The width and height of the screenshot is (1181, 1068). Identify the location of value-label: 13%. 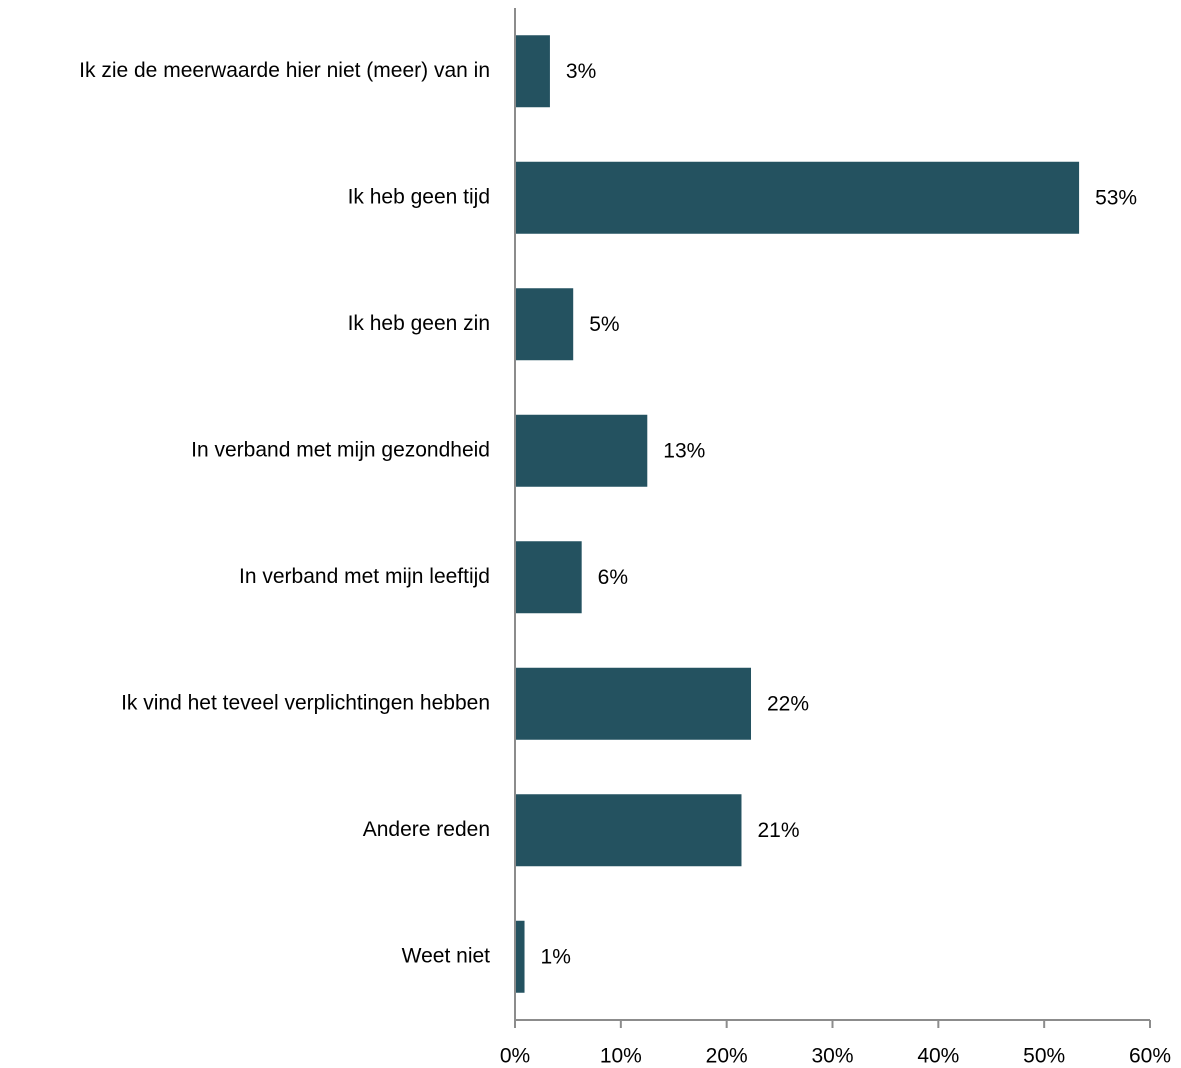
(684, 450).